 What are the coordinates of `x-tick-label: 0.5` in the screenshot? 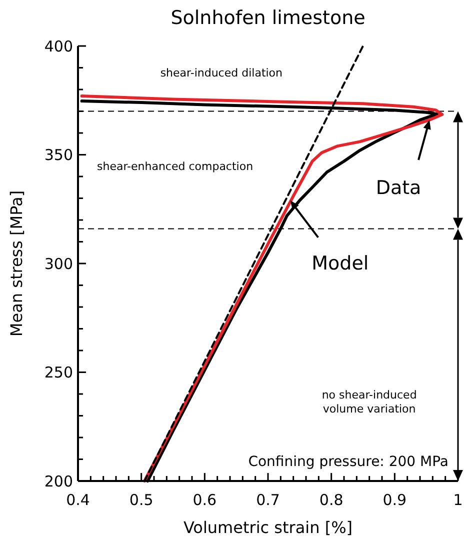 It's located at (141, 500).